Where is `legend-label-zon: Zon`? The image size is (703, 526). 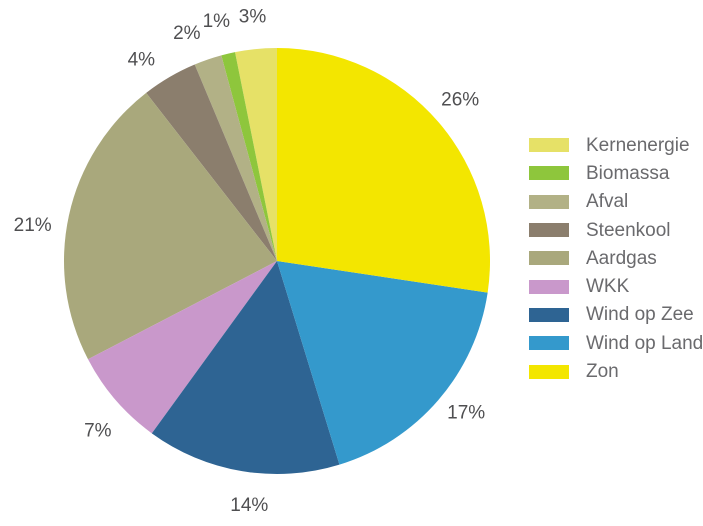
legend-label-zon: Zon is located at coordinates (602, 372).